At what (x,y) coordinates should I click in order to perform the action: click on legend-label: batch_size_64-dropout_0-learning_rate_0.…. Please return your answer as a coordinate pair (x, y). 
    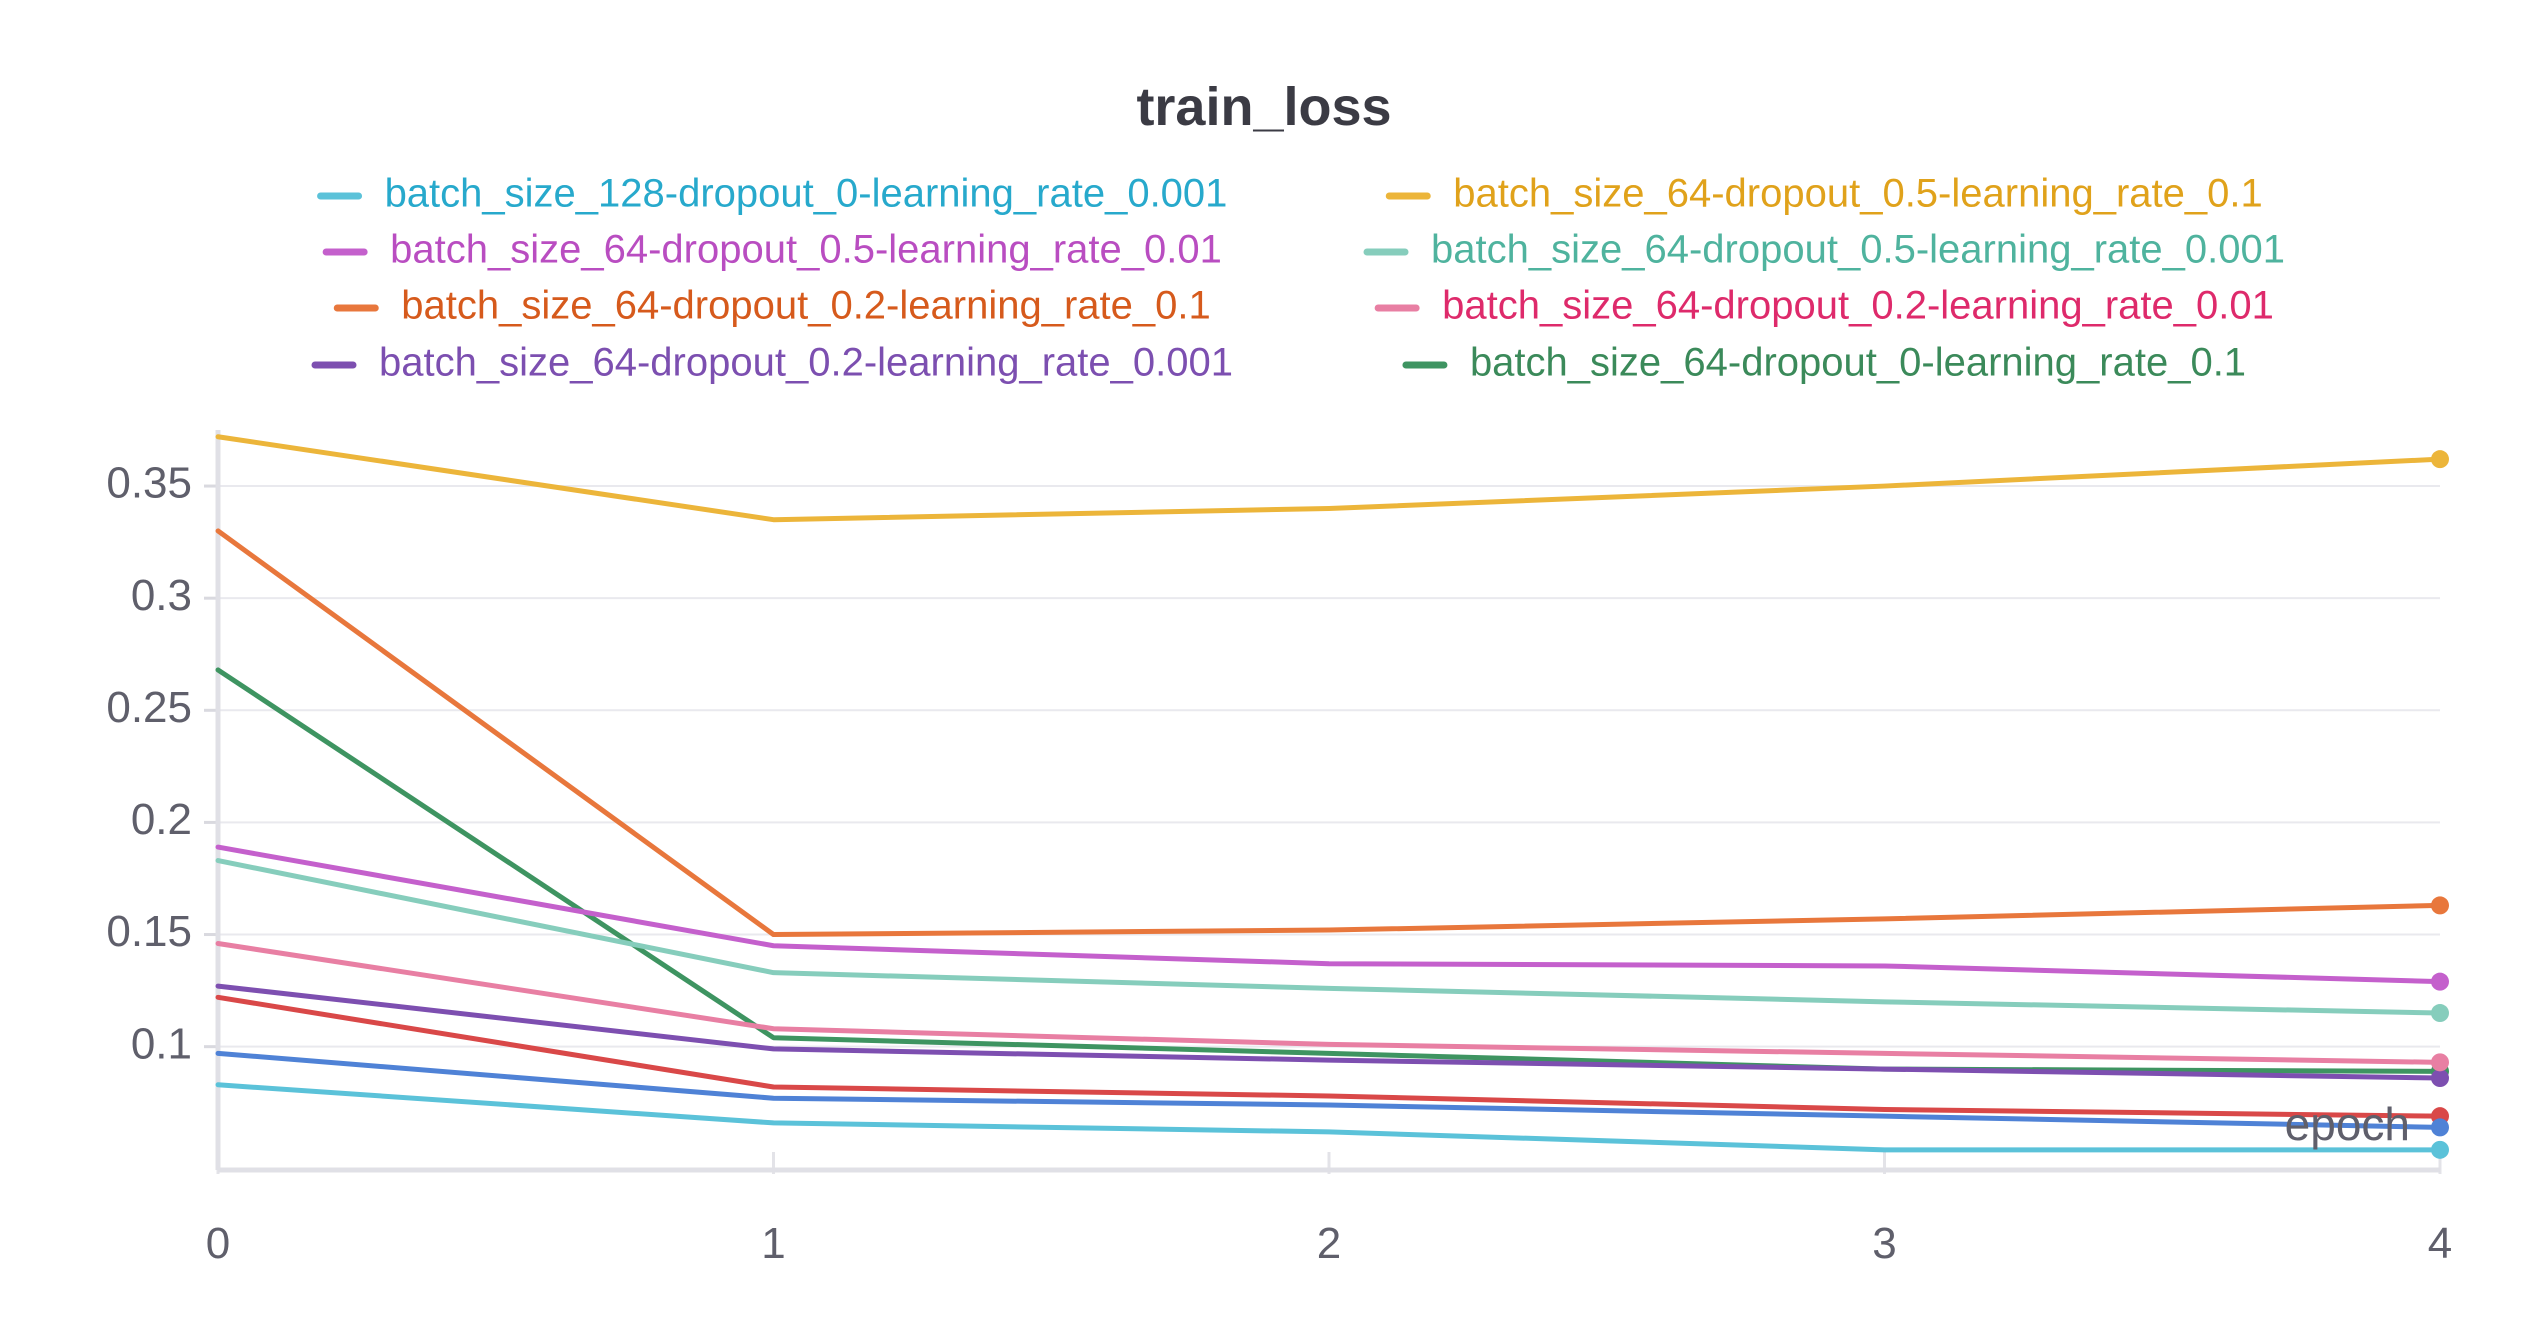
    Looking at the image, I should click on (1858, 363).